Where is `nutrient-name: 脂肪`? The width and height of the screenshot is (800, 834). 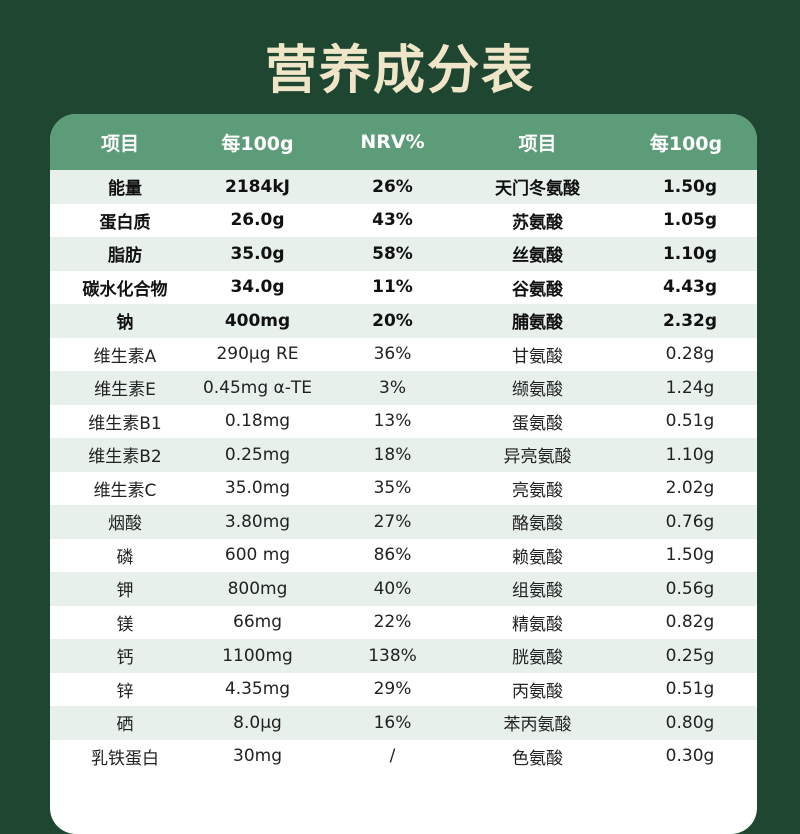 nutrient-name: 脂肪 is located at coordinates (125, 256).